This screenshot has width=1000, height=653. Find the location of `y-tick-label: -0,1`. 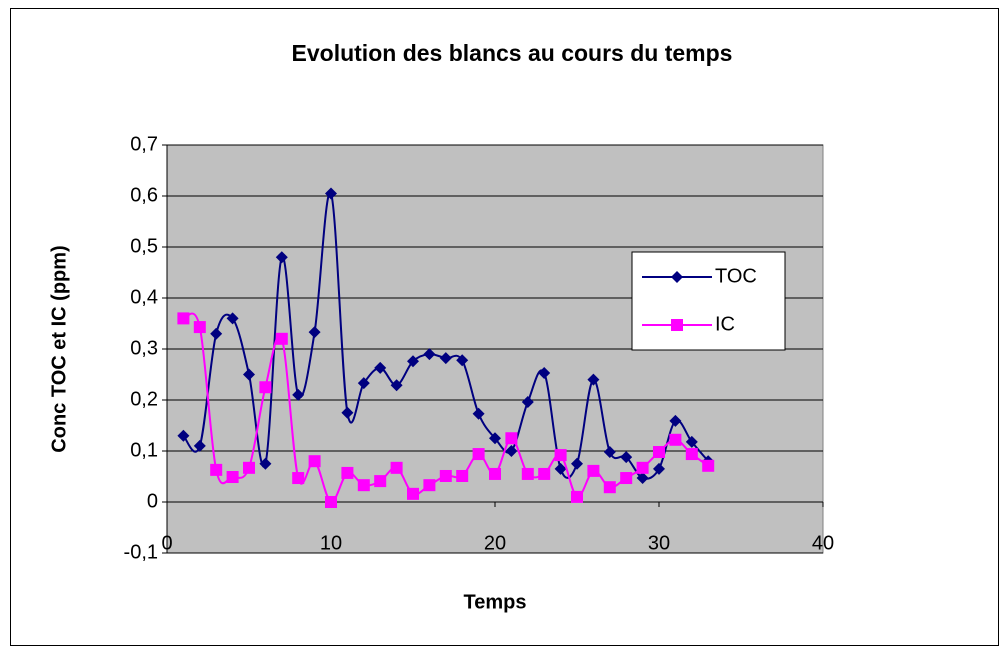

y-tick-label: -0,1 is located at coordinates (141, 552).